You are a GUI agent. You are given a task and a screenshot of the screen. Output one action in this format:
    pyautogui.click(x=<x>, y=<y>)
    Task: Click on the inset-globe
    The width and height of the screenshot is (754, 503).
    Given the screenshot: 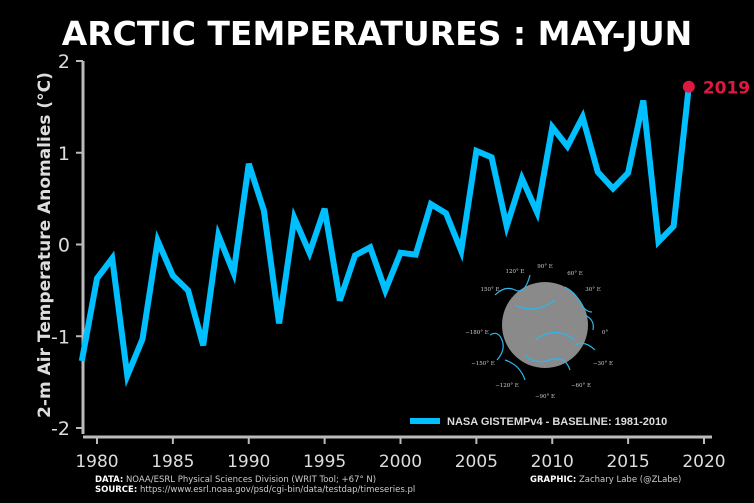 What is the action you would take?
    pyautogui.click(x=545, y=325)
    